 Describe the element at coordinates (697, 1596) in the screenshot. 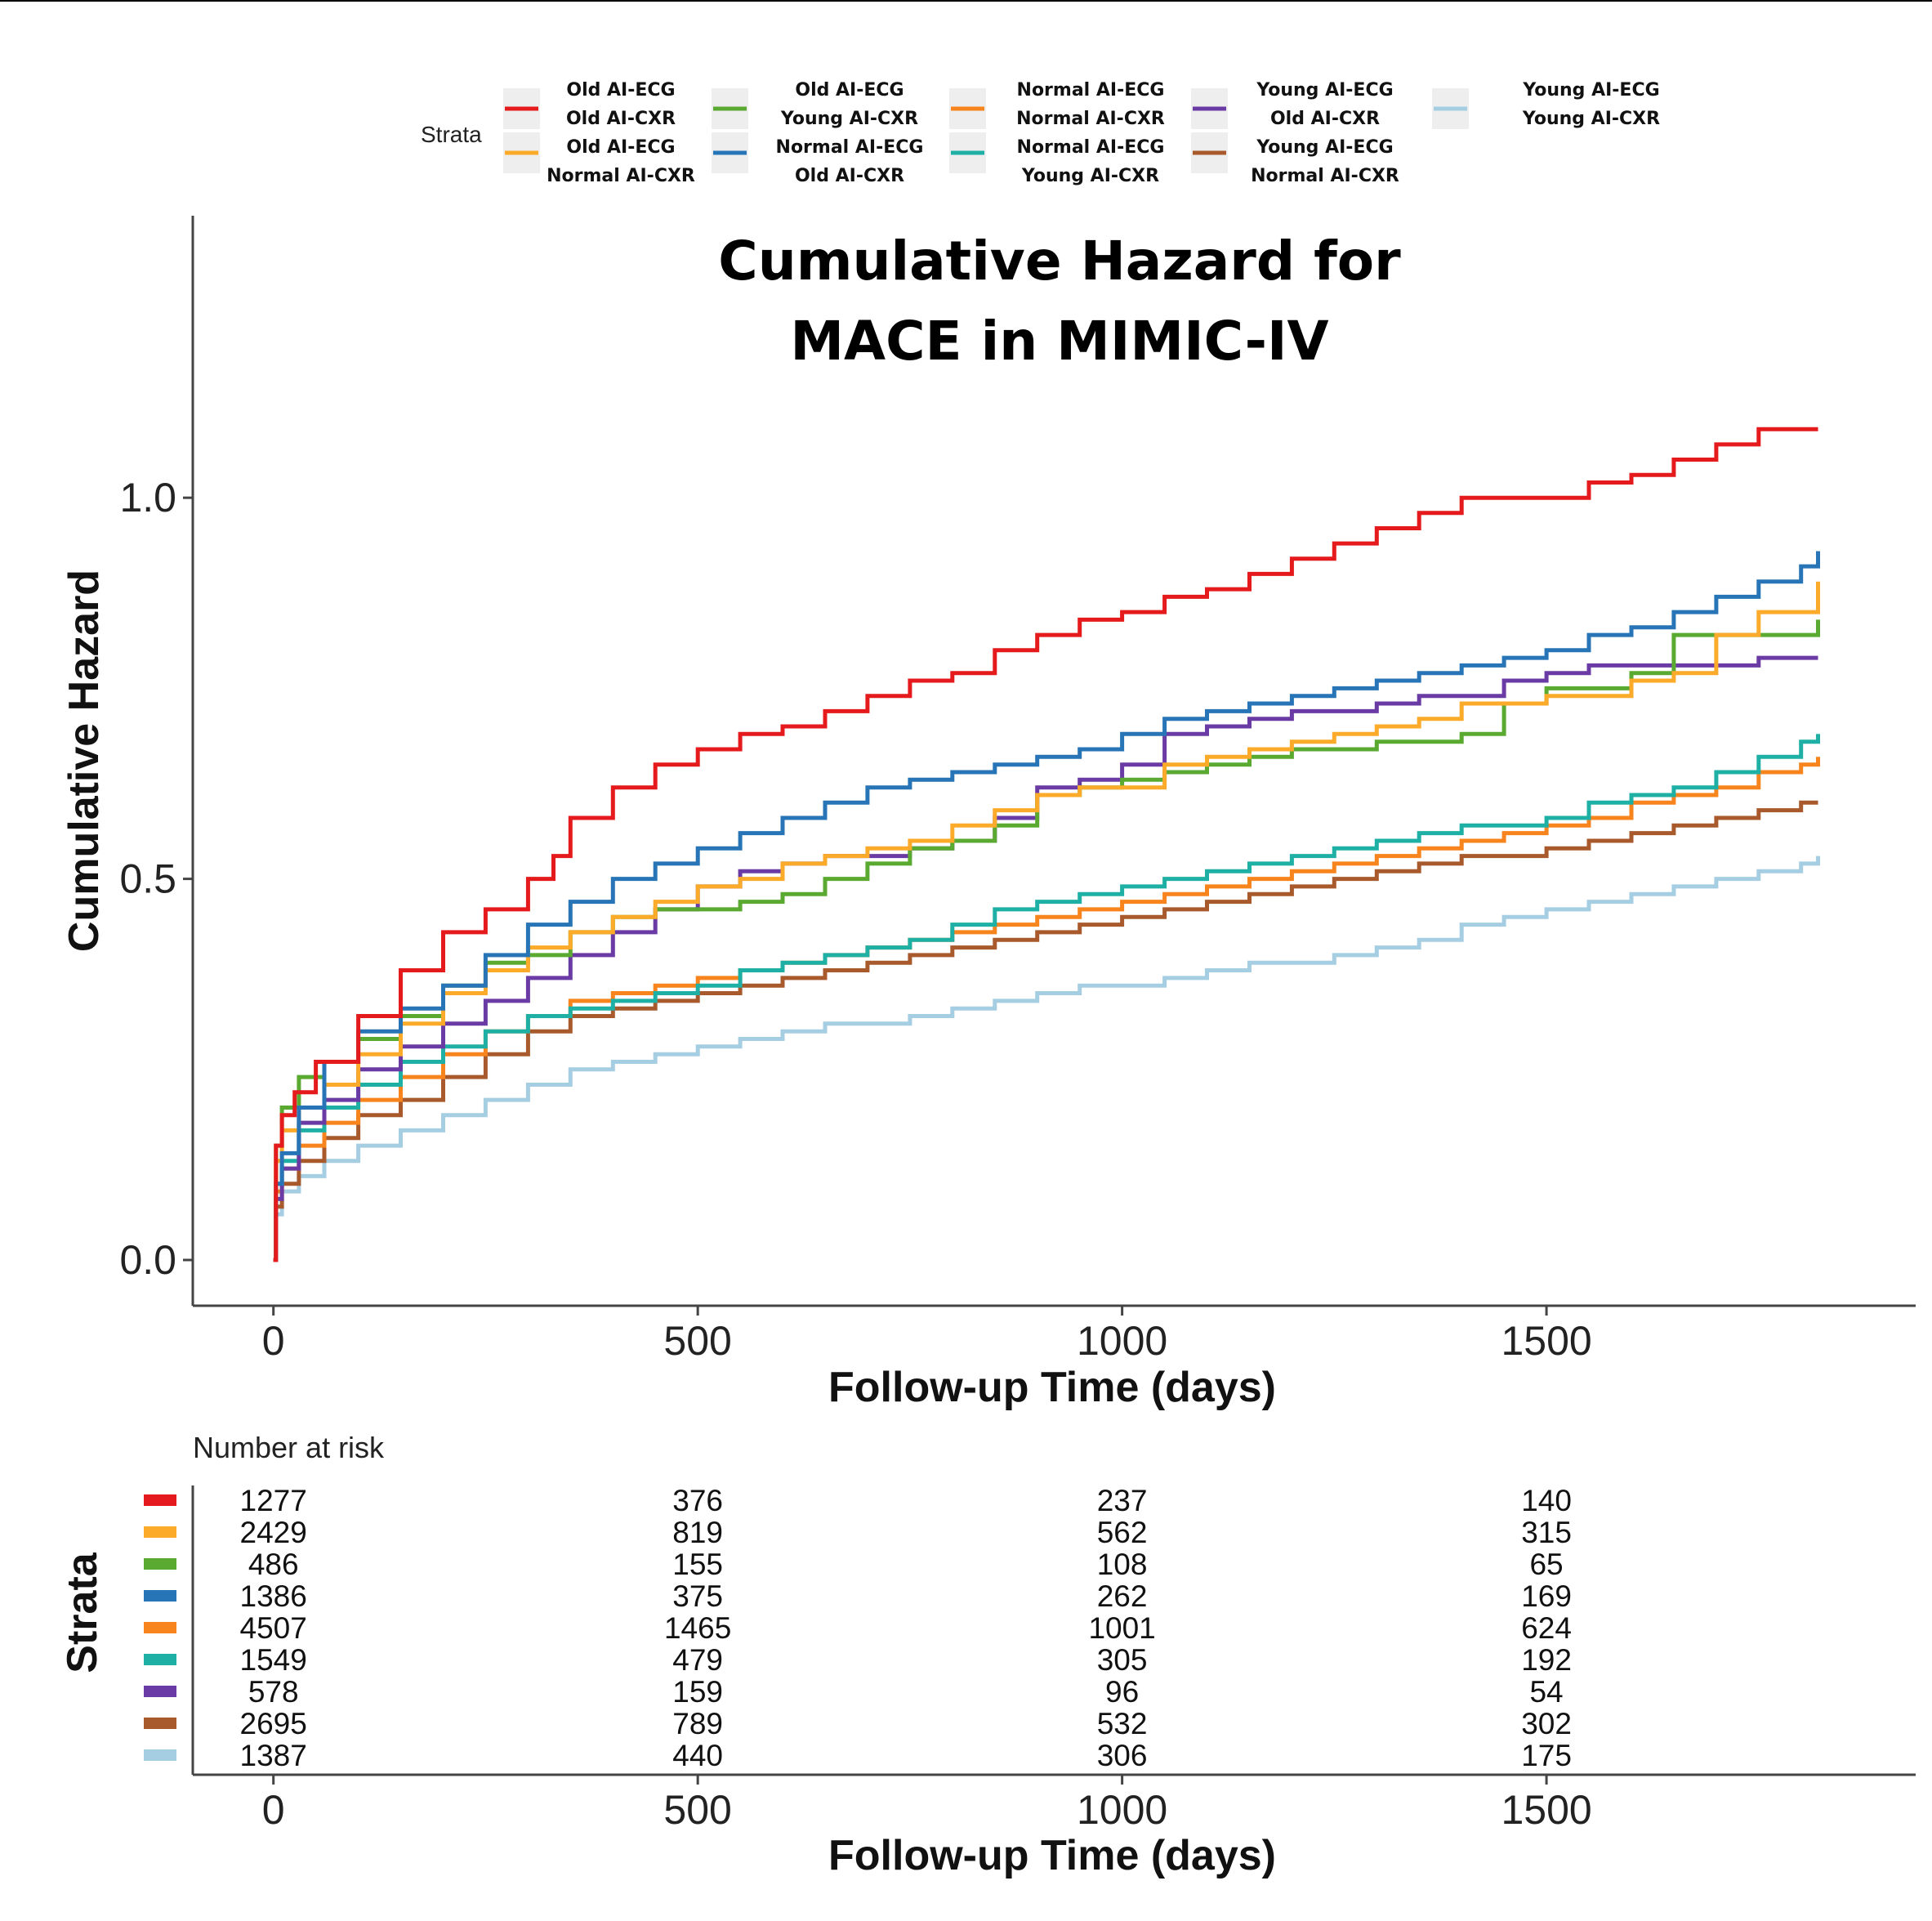

I see `risk-count: 375` at that location.